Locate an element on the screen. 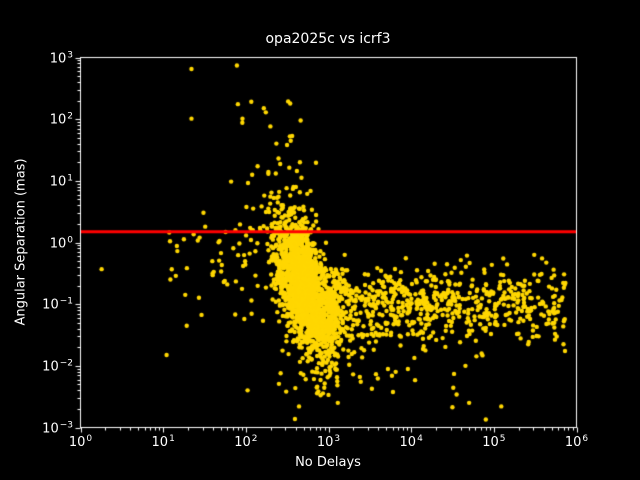 This screenshot has height=480, width=640. tick-exponent: −3 is located at coordinates (66, 425).